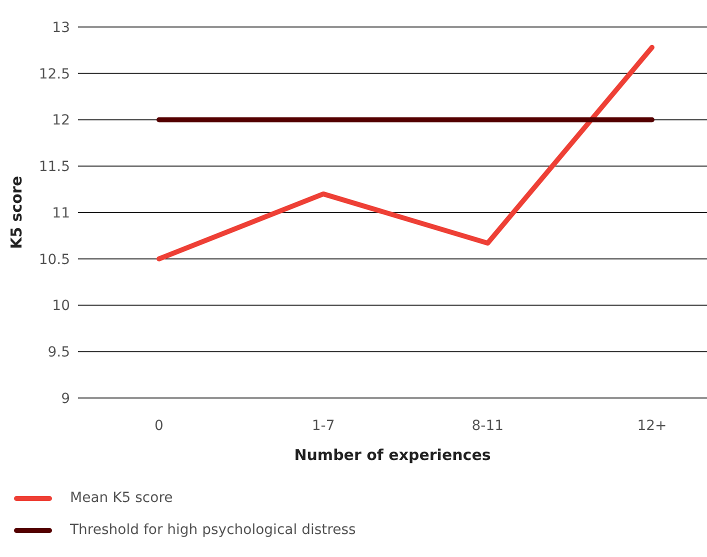 The width and height of the screenshot is (707, 557). Describe the element at coordinates (54, 167) in the screenshot. I see `y-tick-label: 11.5` at that location.